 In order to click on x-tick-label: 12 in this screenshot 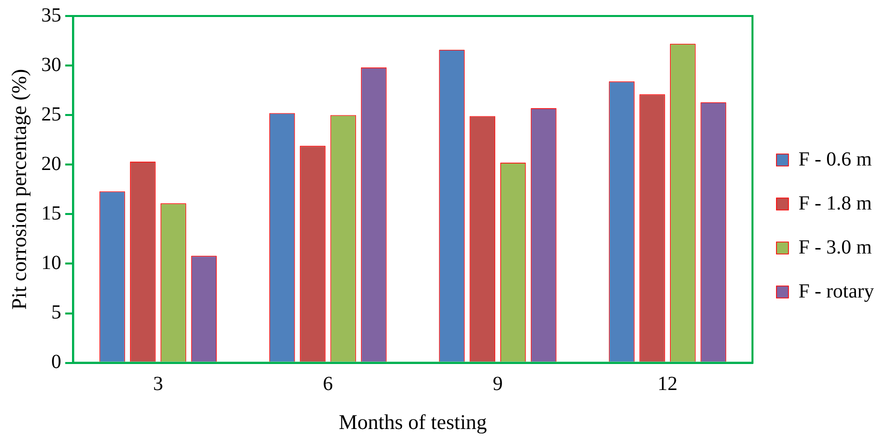, I will do `click(668, 384)`.